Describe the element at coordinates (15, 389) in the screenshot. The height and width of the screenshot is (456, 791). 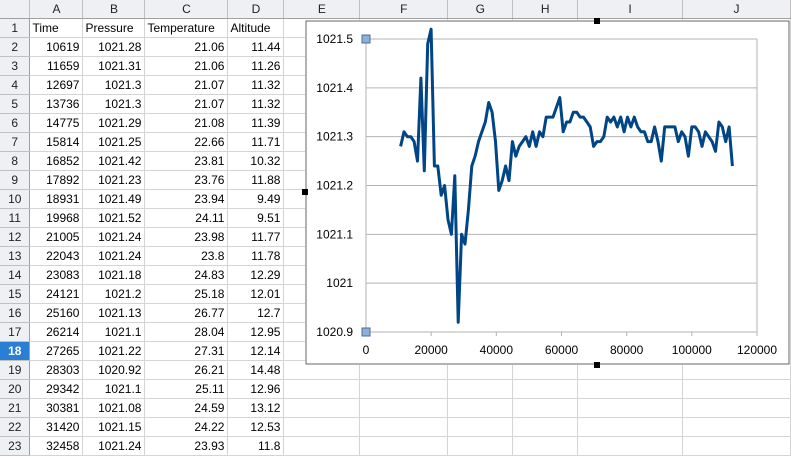
I see `row-header: 20` at that location.